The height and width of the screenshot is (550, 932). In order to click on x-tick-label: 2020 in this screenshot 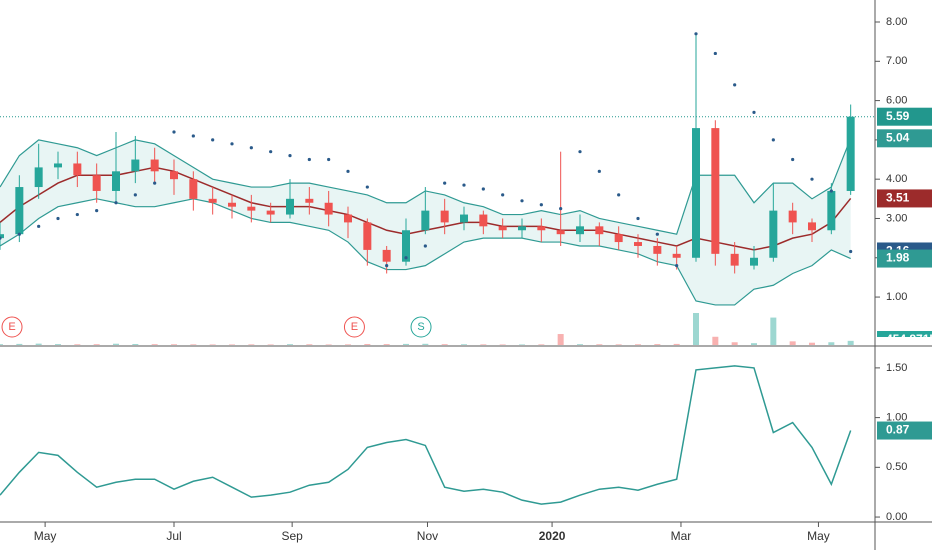, I will do `click(552, 536)`.